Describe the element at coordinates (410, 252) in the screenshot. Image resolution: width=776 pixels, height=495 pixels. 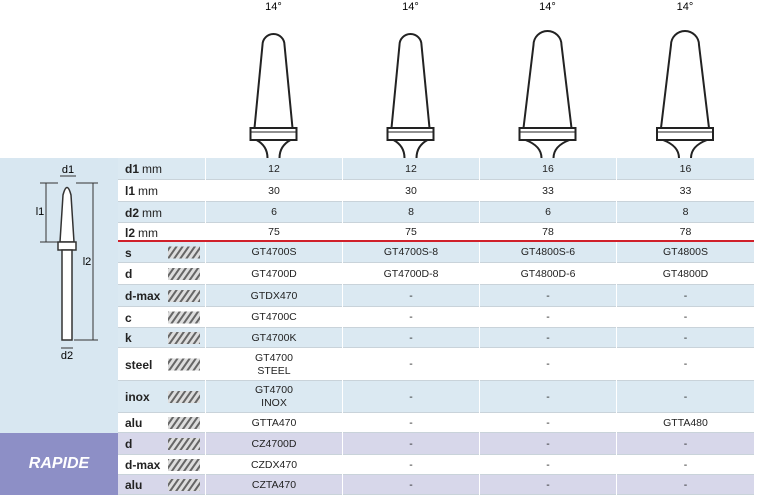
I see `cell: GT4700S-8` at that location.